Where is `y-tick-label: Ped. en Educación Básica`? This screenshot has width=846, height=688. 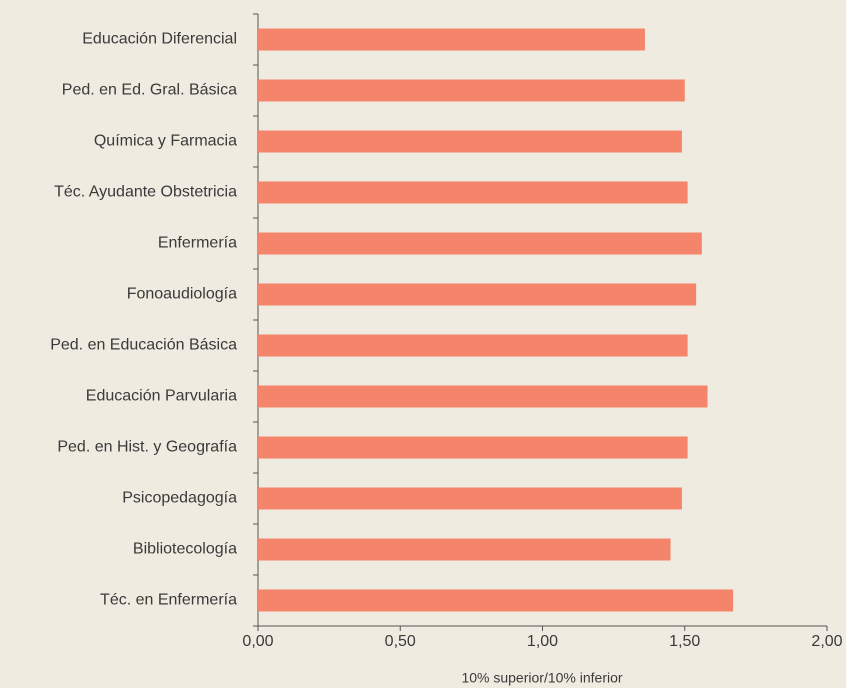
y-tick-label: Ped. en Educación Básica is located at coordinates (143, 345).